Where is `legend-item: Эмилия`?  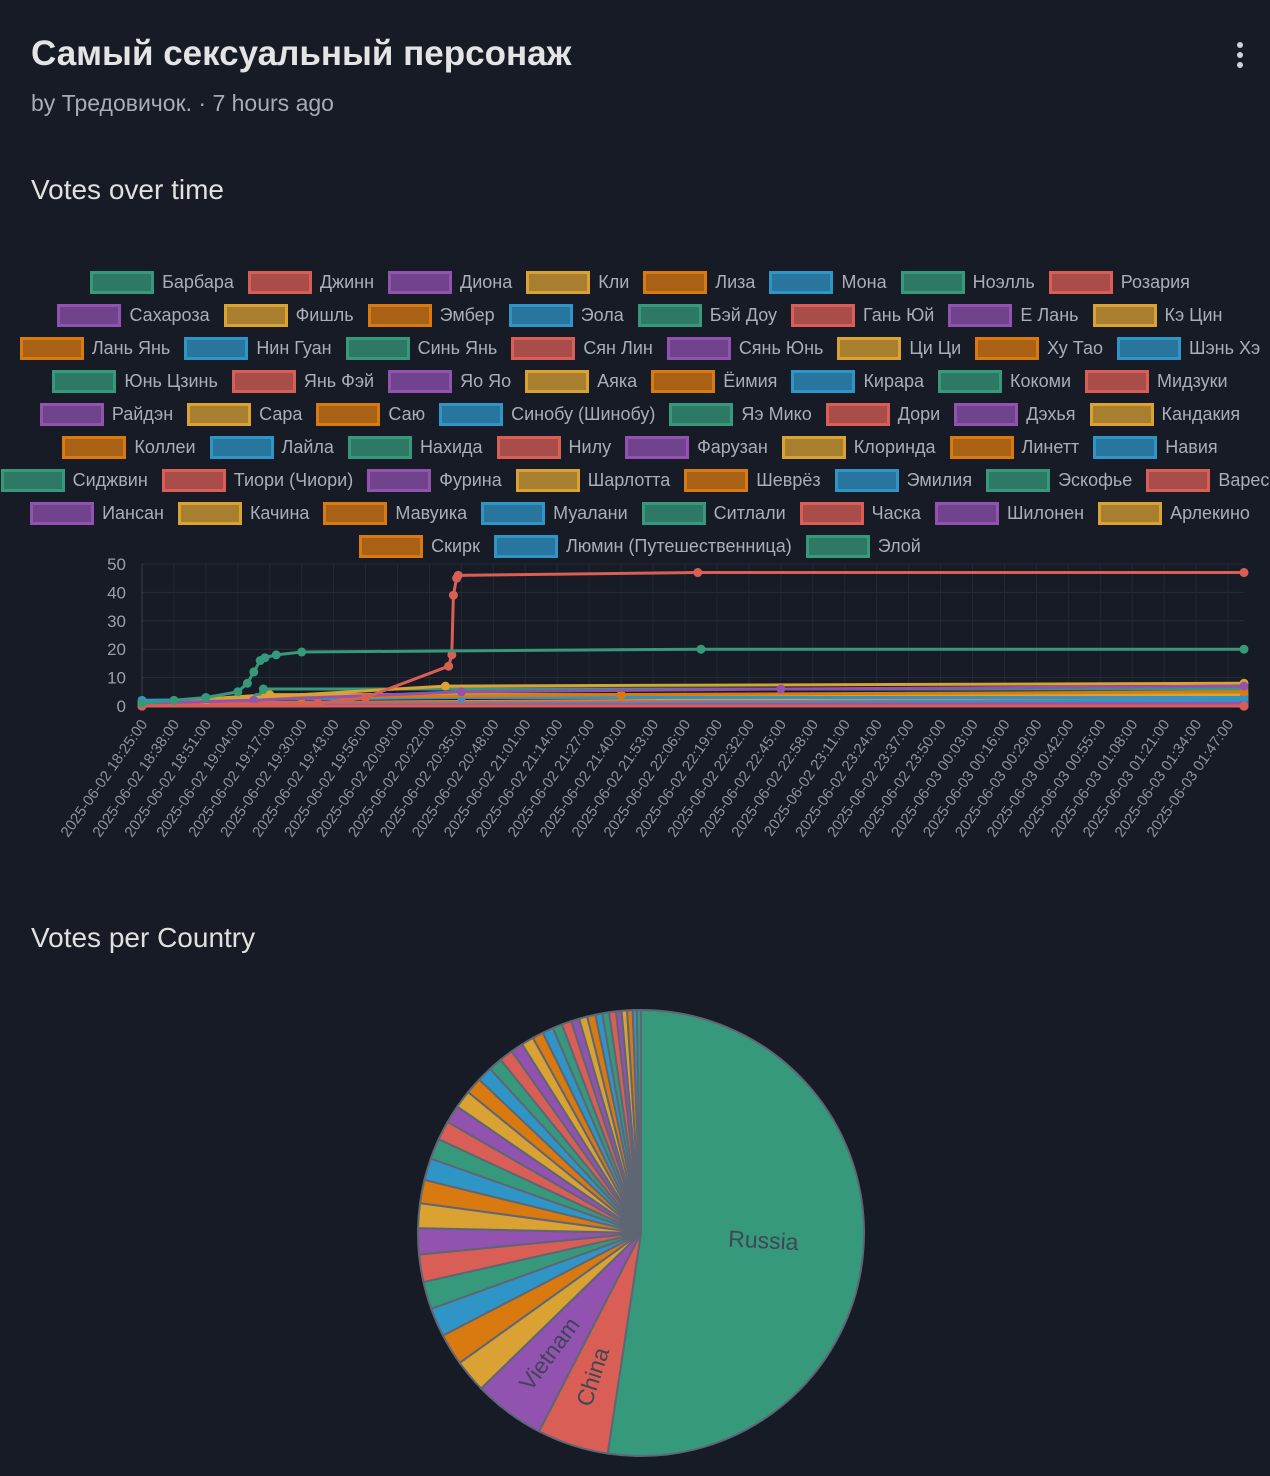 legend-item: Эмилия is located at coordinates (903, 480).